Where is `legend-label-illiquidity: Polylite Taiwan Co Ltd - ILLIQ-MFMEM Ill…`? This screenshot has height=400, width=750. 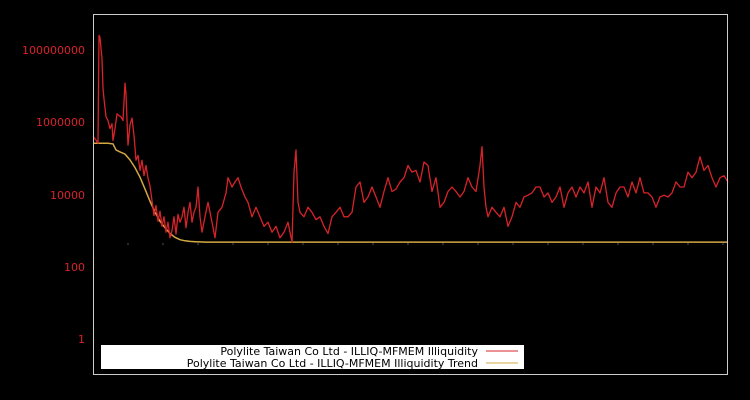
legend-label-illiquidity: Polylite Taiwan Co Ltd - ILLIQ-MFMEM Ill… is located at coordinates (349, 351).